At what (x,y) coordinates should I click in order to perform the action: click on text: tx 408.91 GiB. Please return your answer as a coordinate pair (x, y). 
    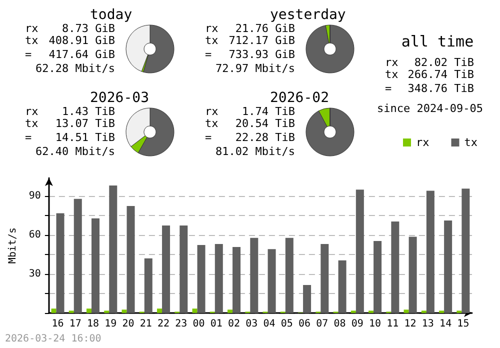
    Looking at the image, I should click on (70, 40).